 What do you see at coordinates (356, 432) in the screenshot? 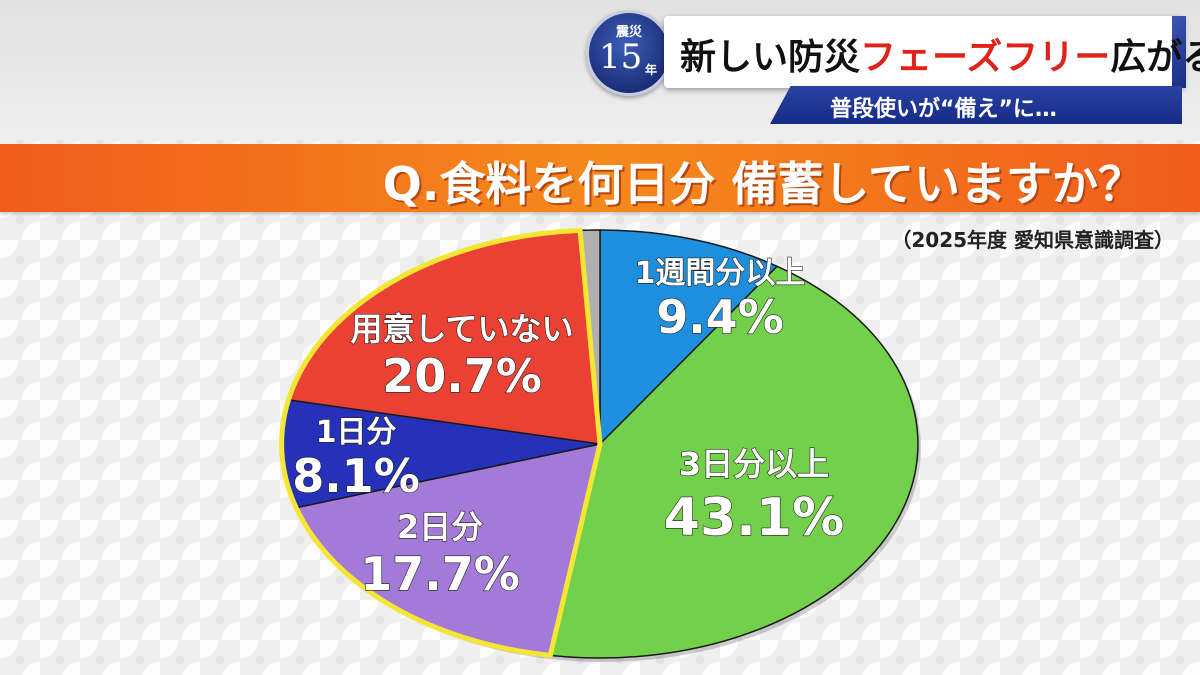
I see `slice-name-label: 1日分` at bounding box center [356, 432].